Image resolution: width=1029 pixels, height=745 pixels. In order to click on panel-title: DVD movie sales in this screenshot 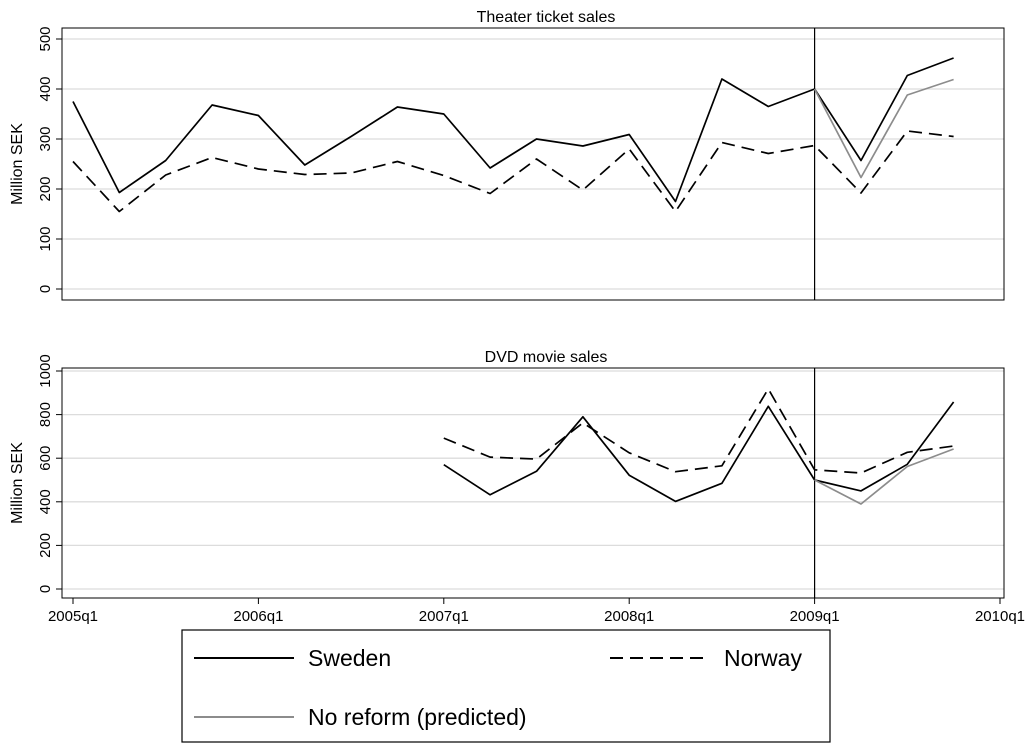, I will do `click(546, 357)`.